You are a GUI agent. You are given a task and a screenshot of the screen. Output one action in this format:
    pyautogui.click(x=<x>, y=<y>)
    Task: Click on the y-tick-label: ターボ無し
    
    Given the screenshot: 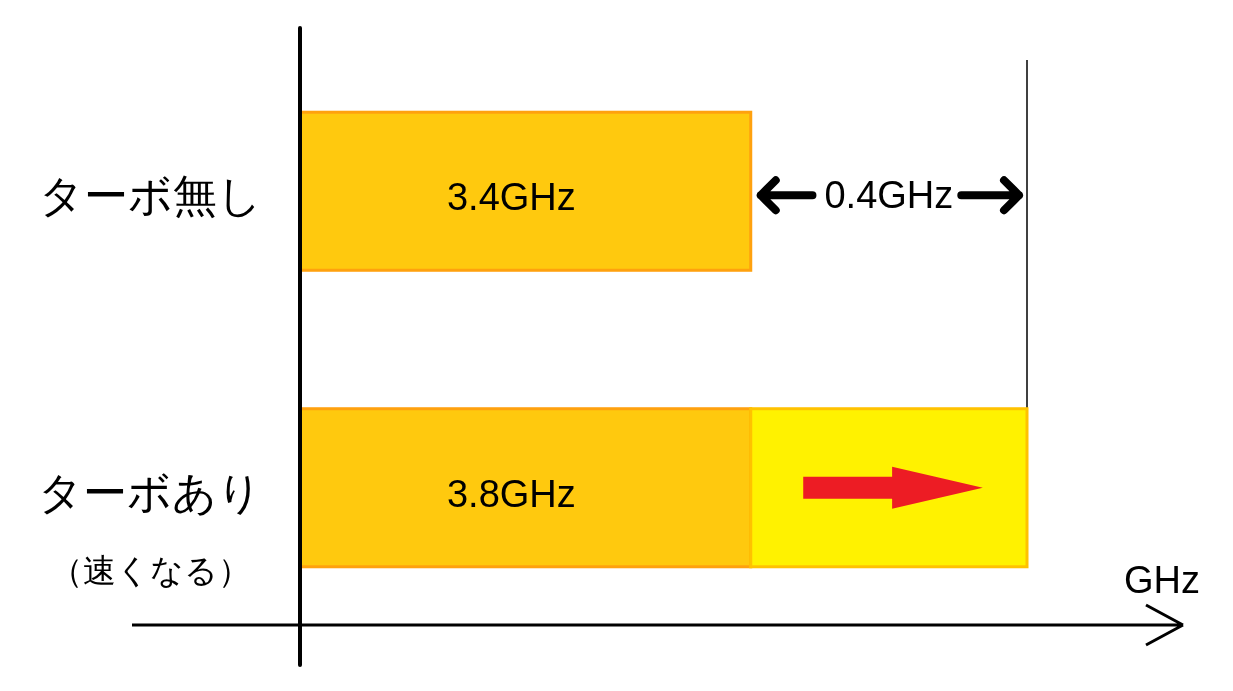 What is the action you would take?
    pyautogui.click(x=150, y=195)
    